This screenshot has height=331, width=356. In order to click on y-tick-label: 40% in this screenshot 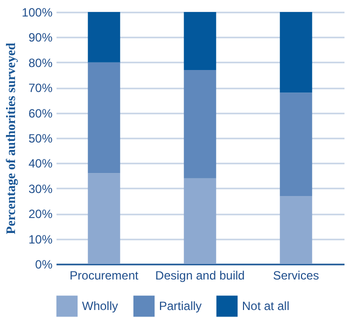, I will do `click(40, 163)`.